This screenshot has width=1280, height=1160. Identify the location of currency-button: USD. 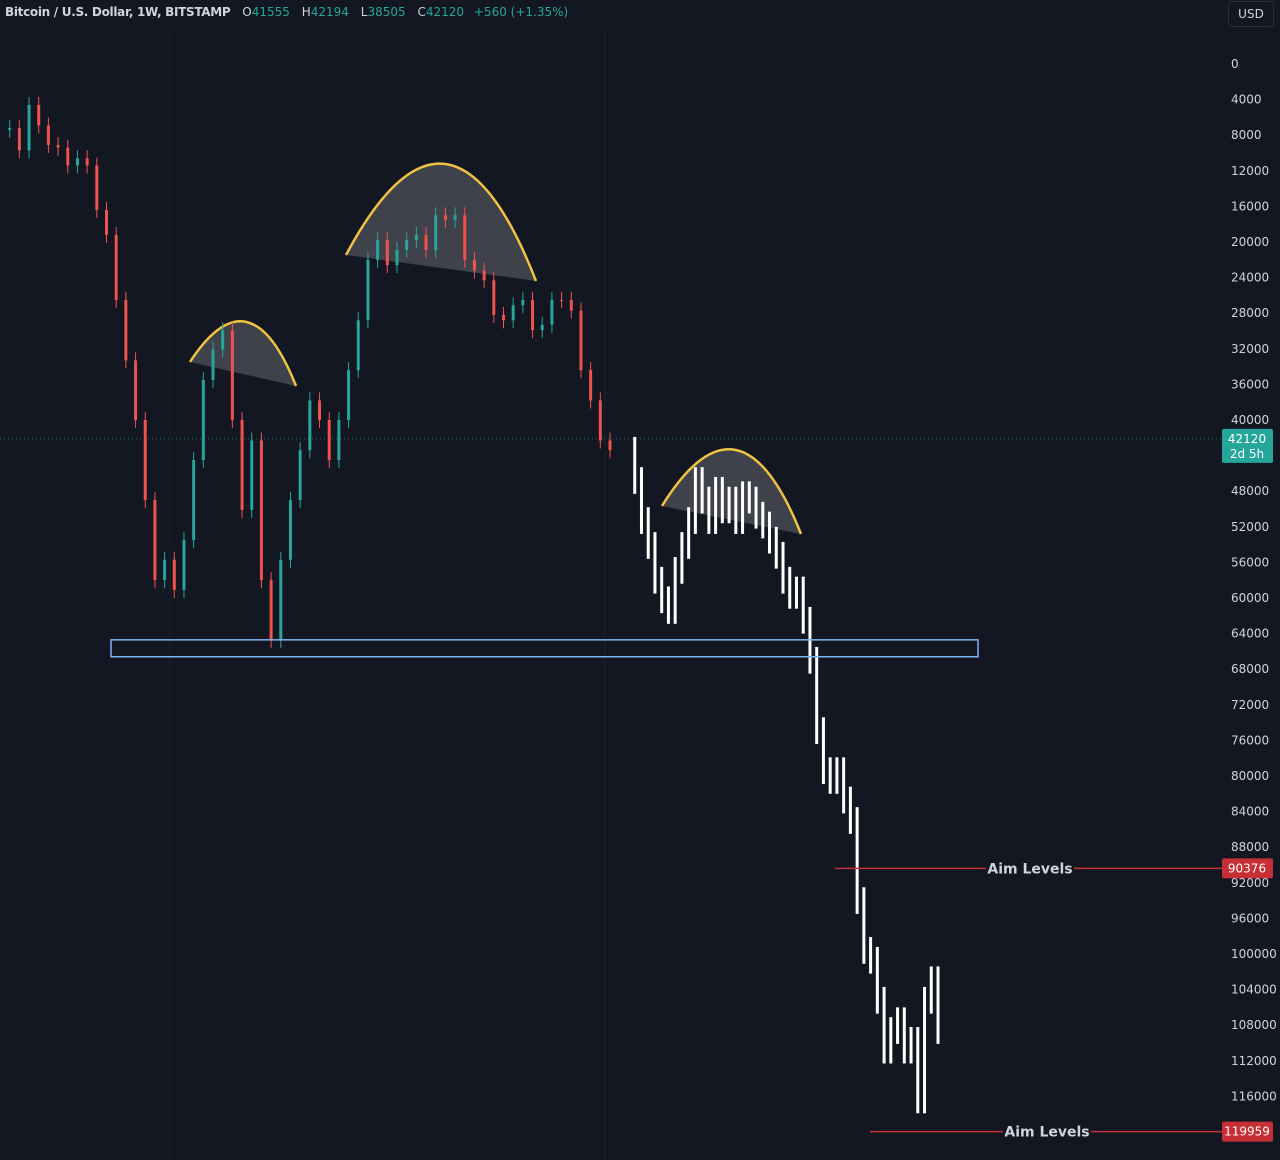
(1251, 14).